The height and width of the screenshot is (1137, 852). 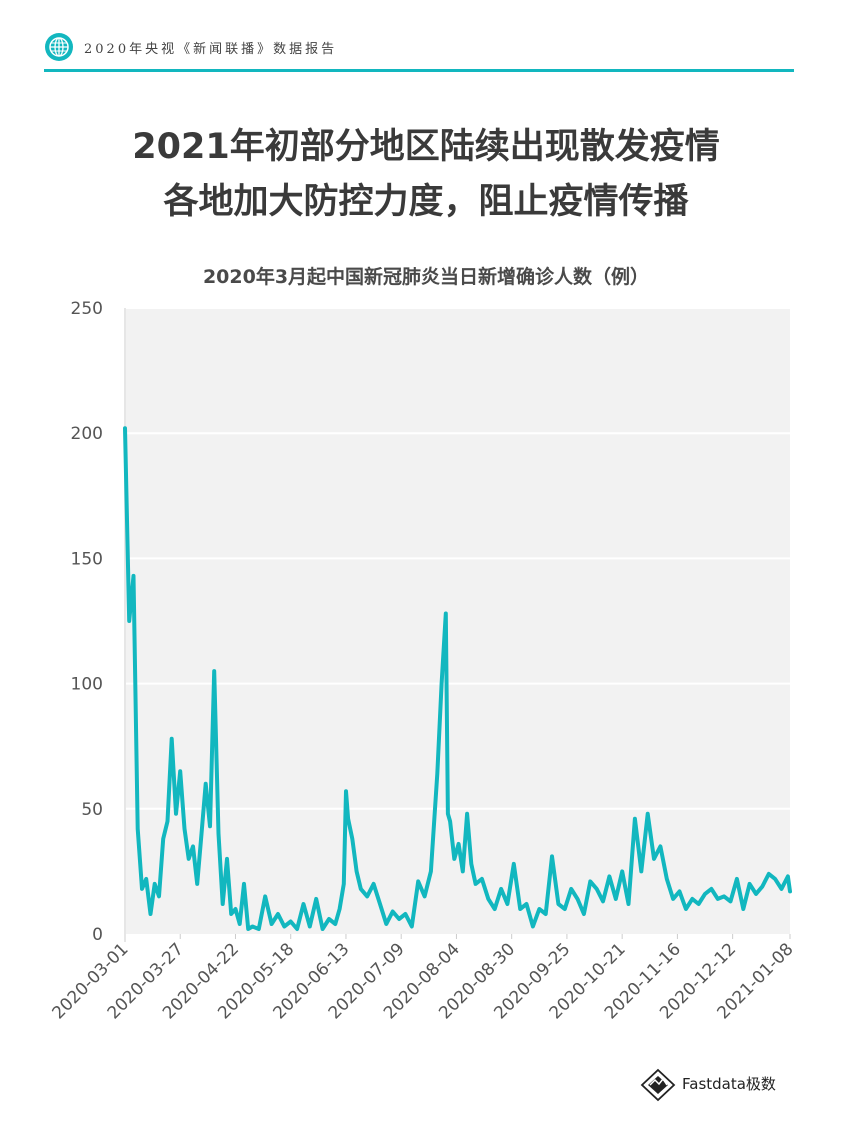 What do you see at coordinates (419, 52) in the screenshot?
I see `report-header: 2020年央视《新闻联播》数据报告` at bounding box center [419, 52].